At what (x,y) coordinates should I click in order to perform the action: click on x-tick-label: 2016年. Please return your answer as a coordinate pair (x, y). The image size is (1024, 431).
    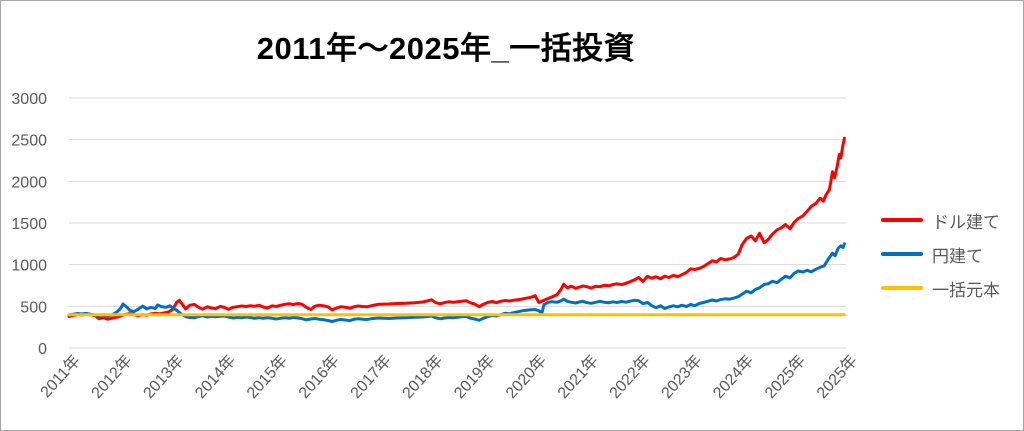
    Looking at the image, I should click on (319, 377).